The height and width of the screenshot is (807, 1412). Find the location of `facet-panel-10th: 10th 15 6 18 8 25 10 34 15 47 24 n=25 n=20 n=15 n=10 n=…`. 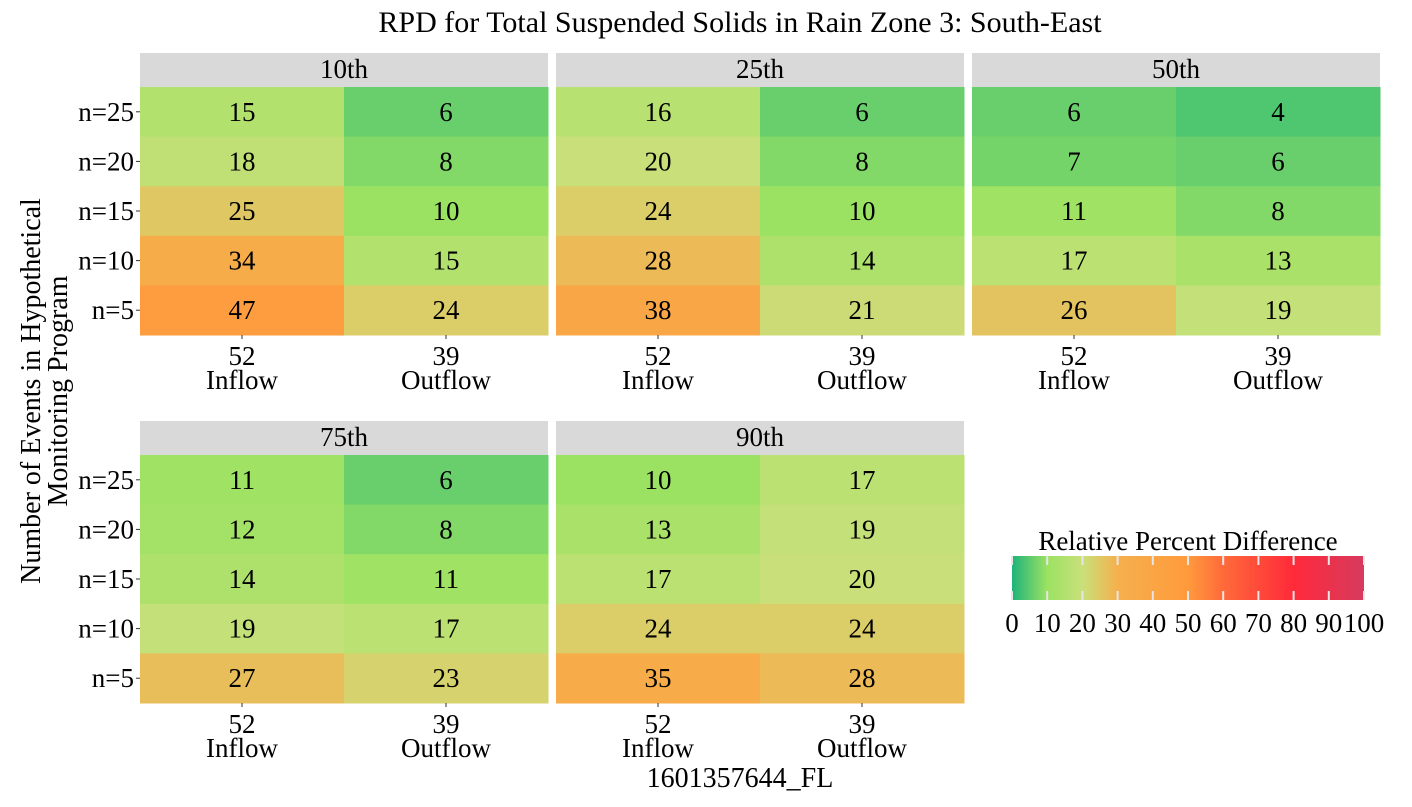

facet-panel-10th: 10th 15 6 18 8 25 10 34 15 47 24 n=25 n=20 n=15 n=10 n=… is located at coordinates (313, 224).